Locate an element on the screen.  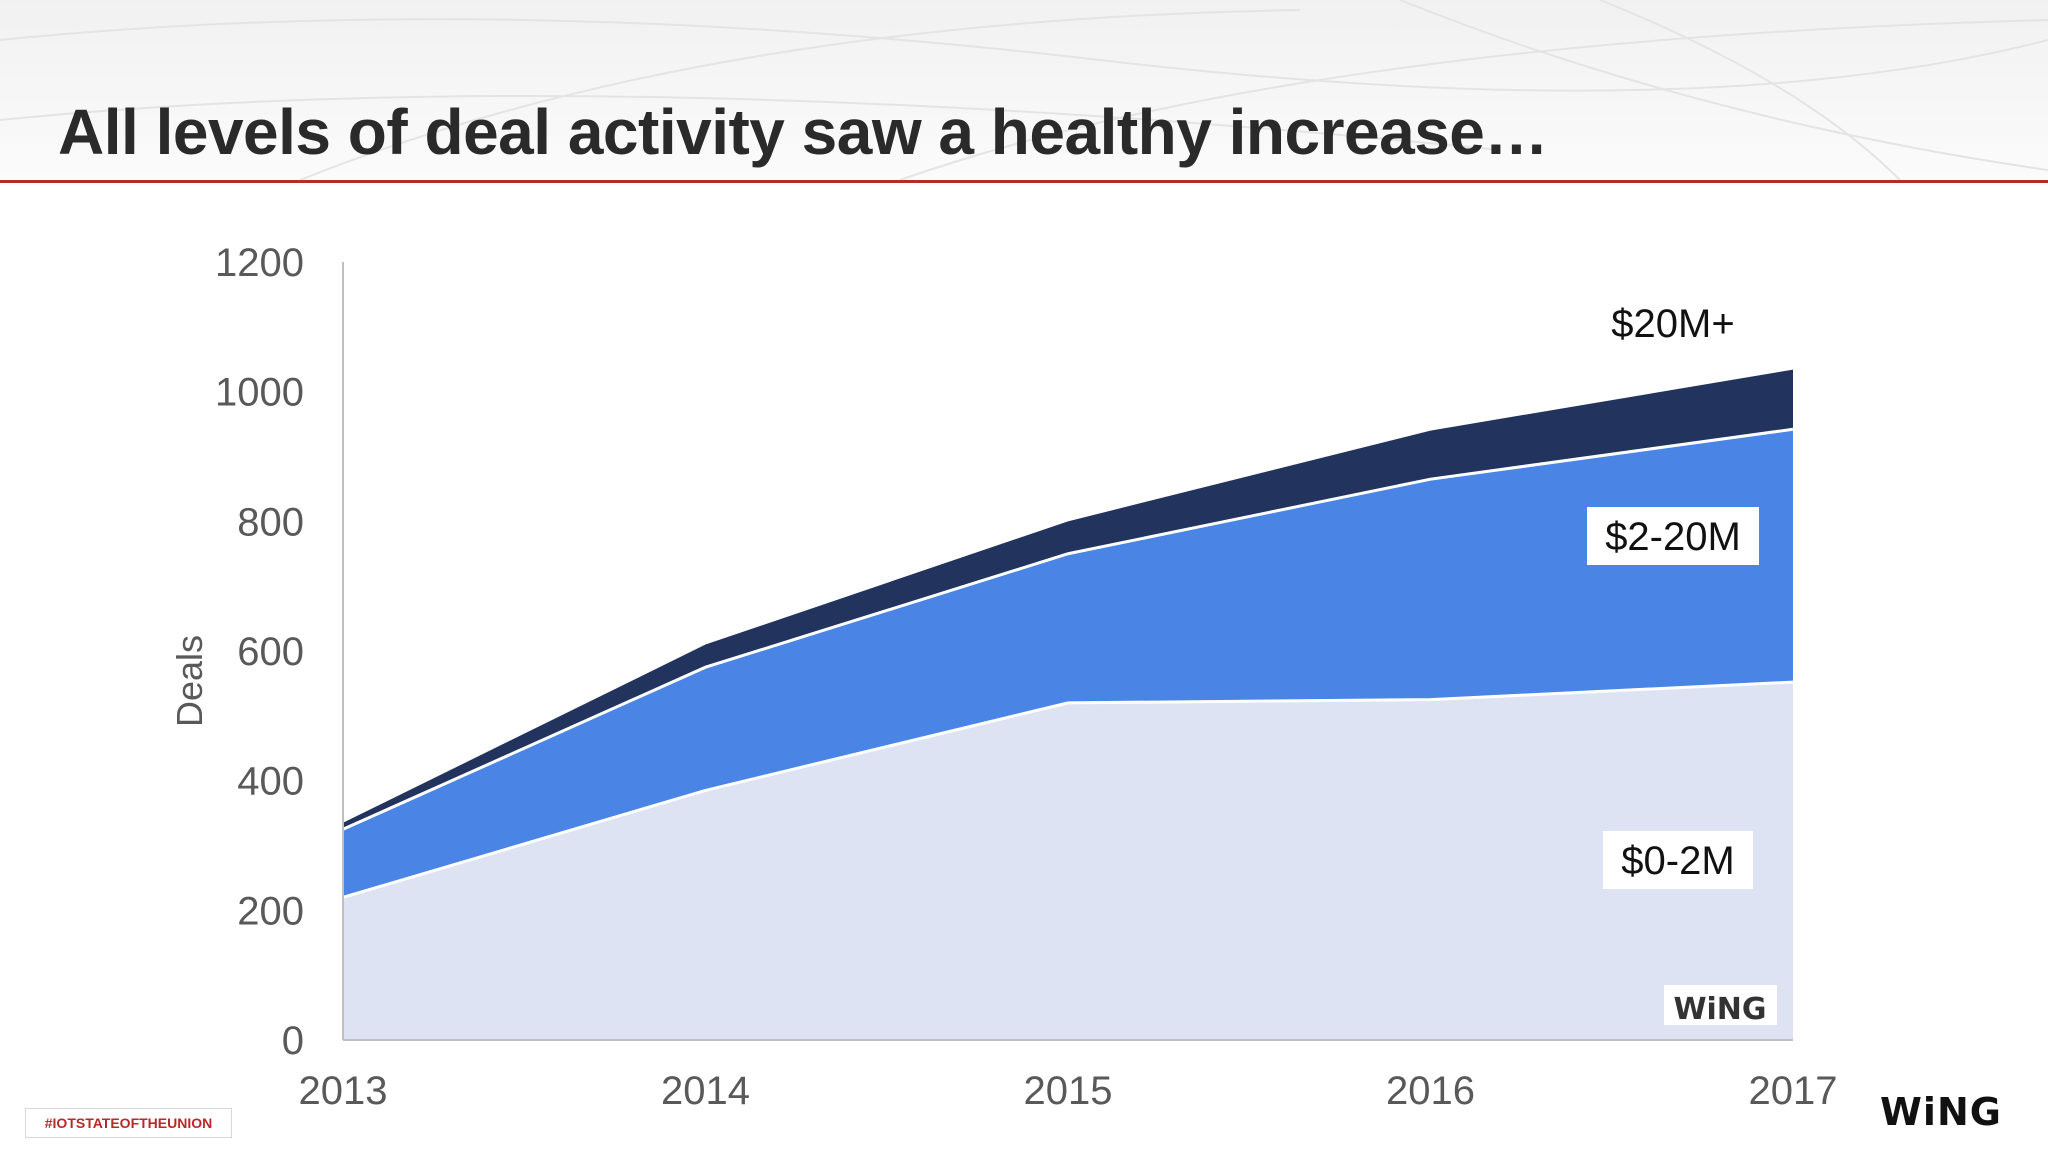
separator-line-0-2m is located at coordinates (1068, 789).